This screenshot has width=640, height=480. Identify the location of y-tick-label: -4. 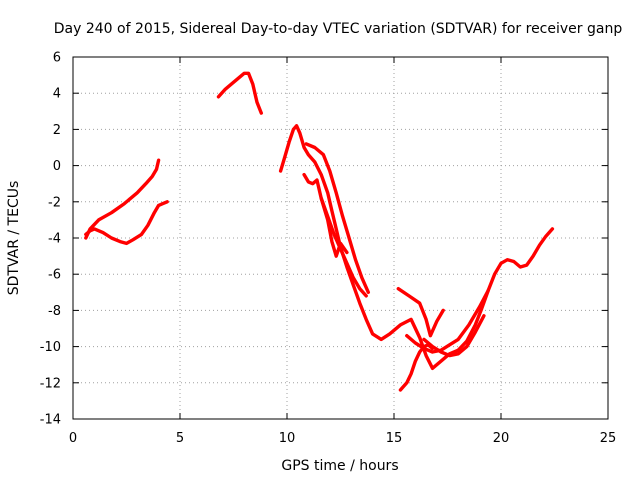
(54, 239).